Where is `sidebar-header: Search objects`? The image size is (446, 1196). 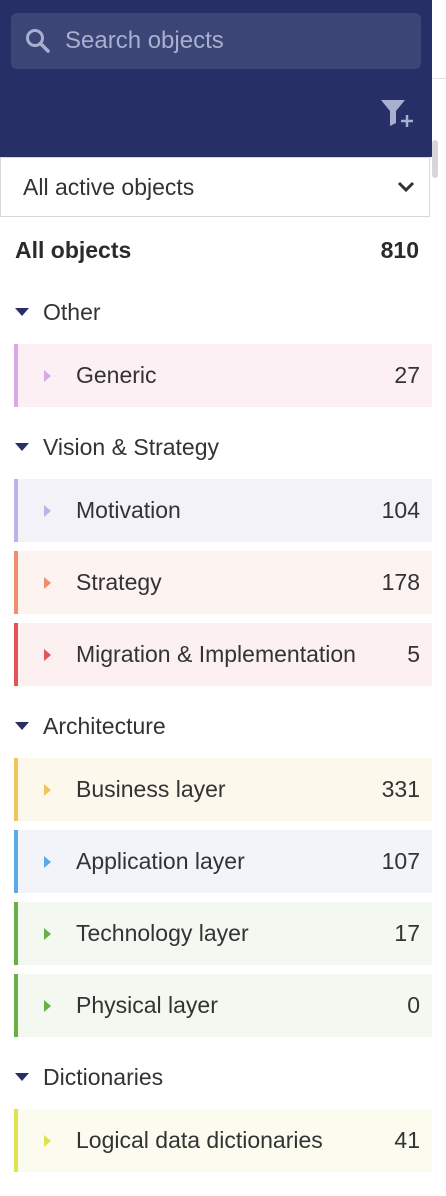 sidebar-header: Search objects is located at coordinates (216, 78).